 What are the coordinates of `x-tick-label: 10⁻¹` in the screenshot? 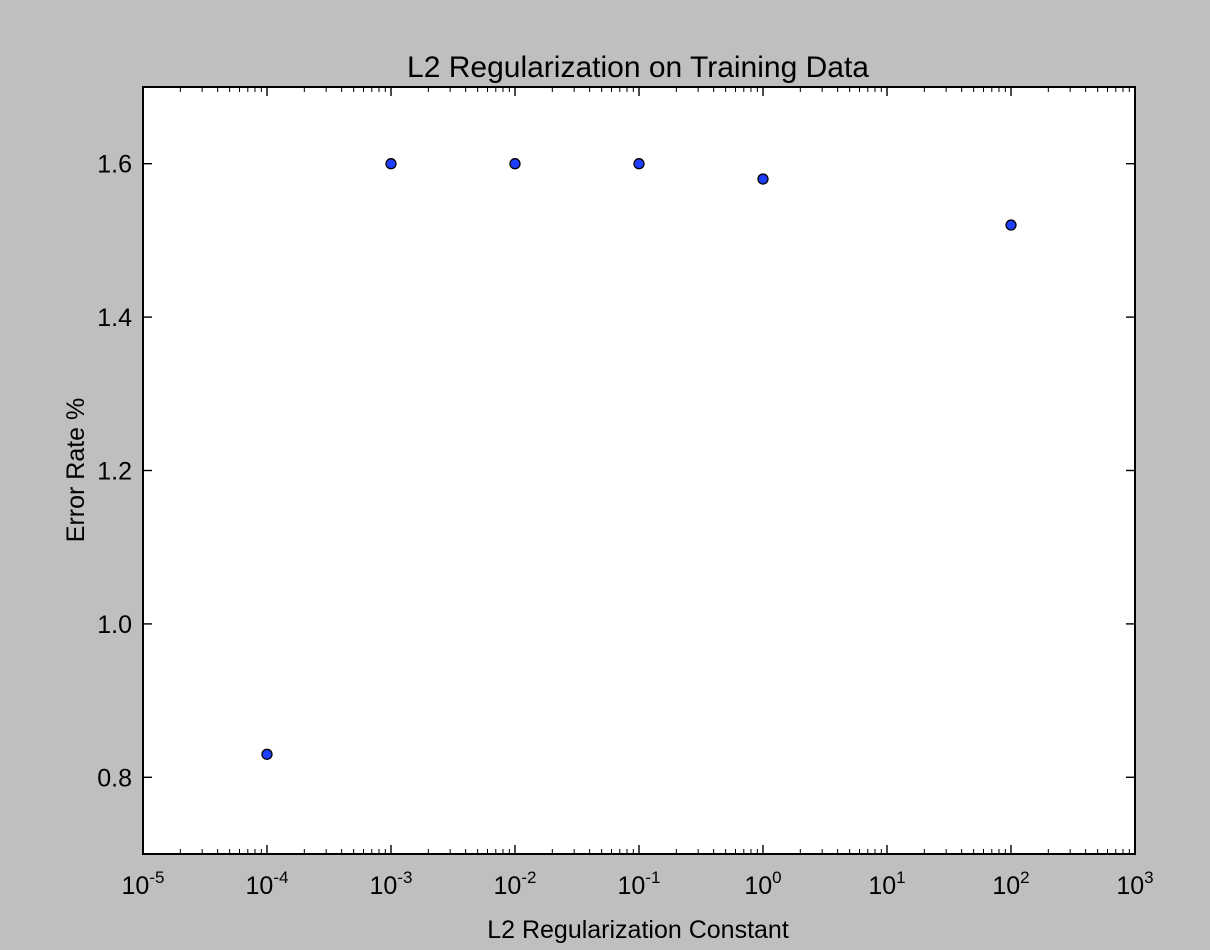 It's located at (639, 884).